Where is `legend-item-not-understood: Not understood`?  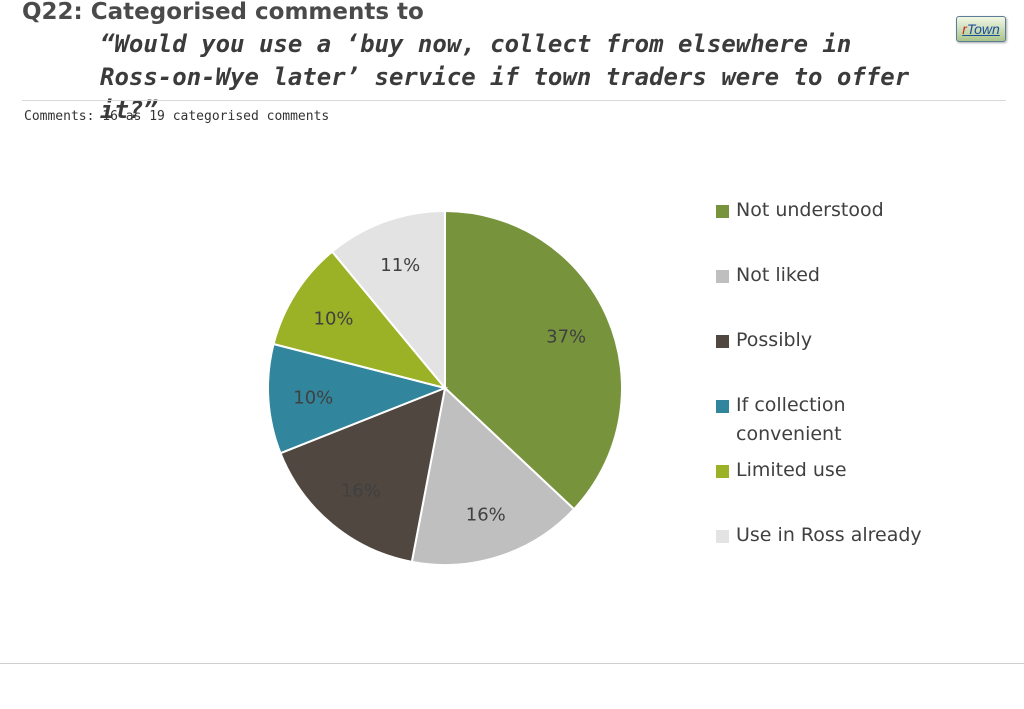
legend-item-not-understood: Not understood is located at coordinates (846, 210).